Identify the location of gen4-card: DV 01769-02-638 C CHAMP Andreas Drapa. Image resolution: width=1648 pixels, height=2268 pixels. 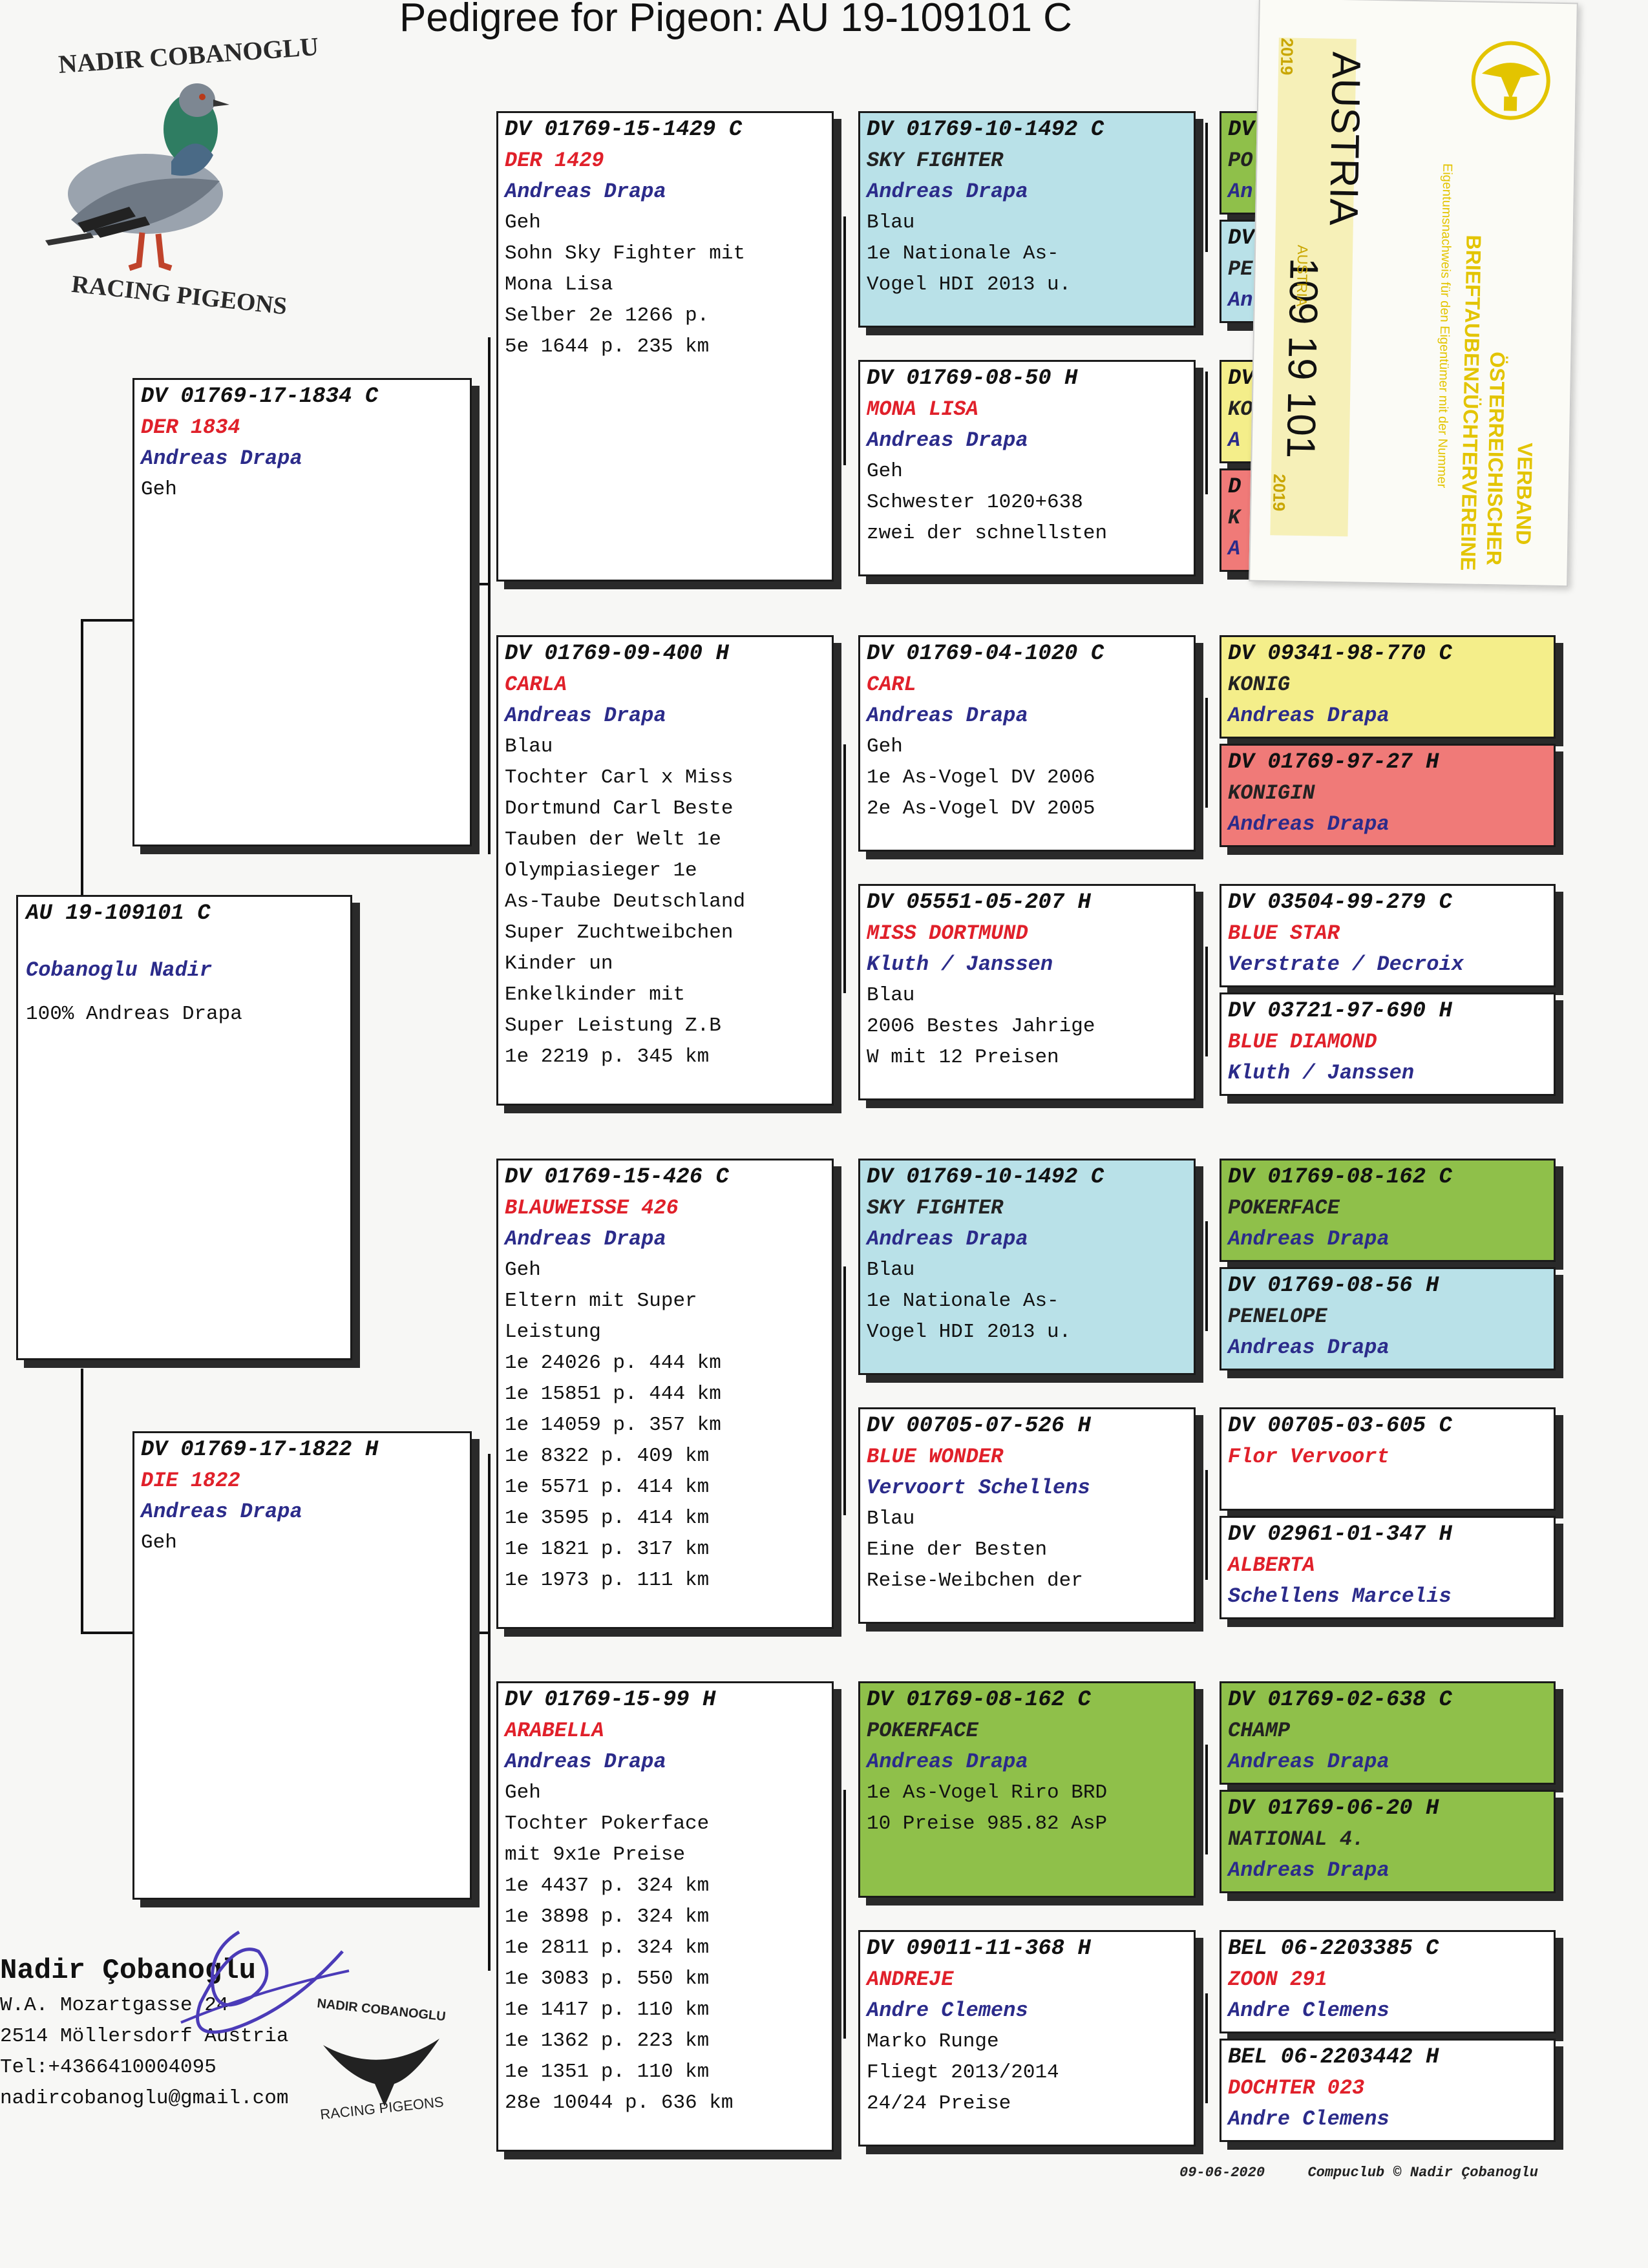
(1388, 1733).